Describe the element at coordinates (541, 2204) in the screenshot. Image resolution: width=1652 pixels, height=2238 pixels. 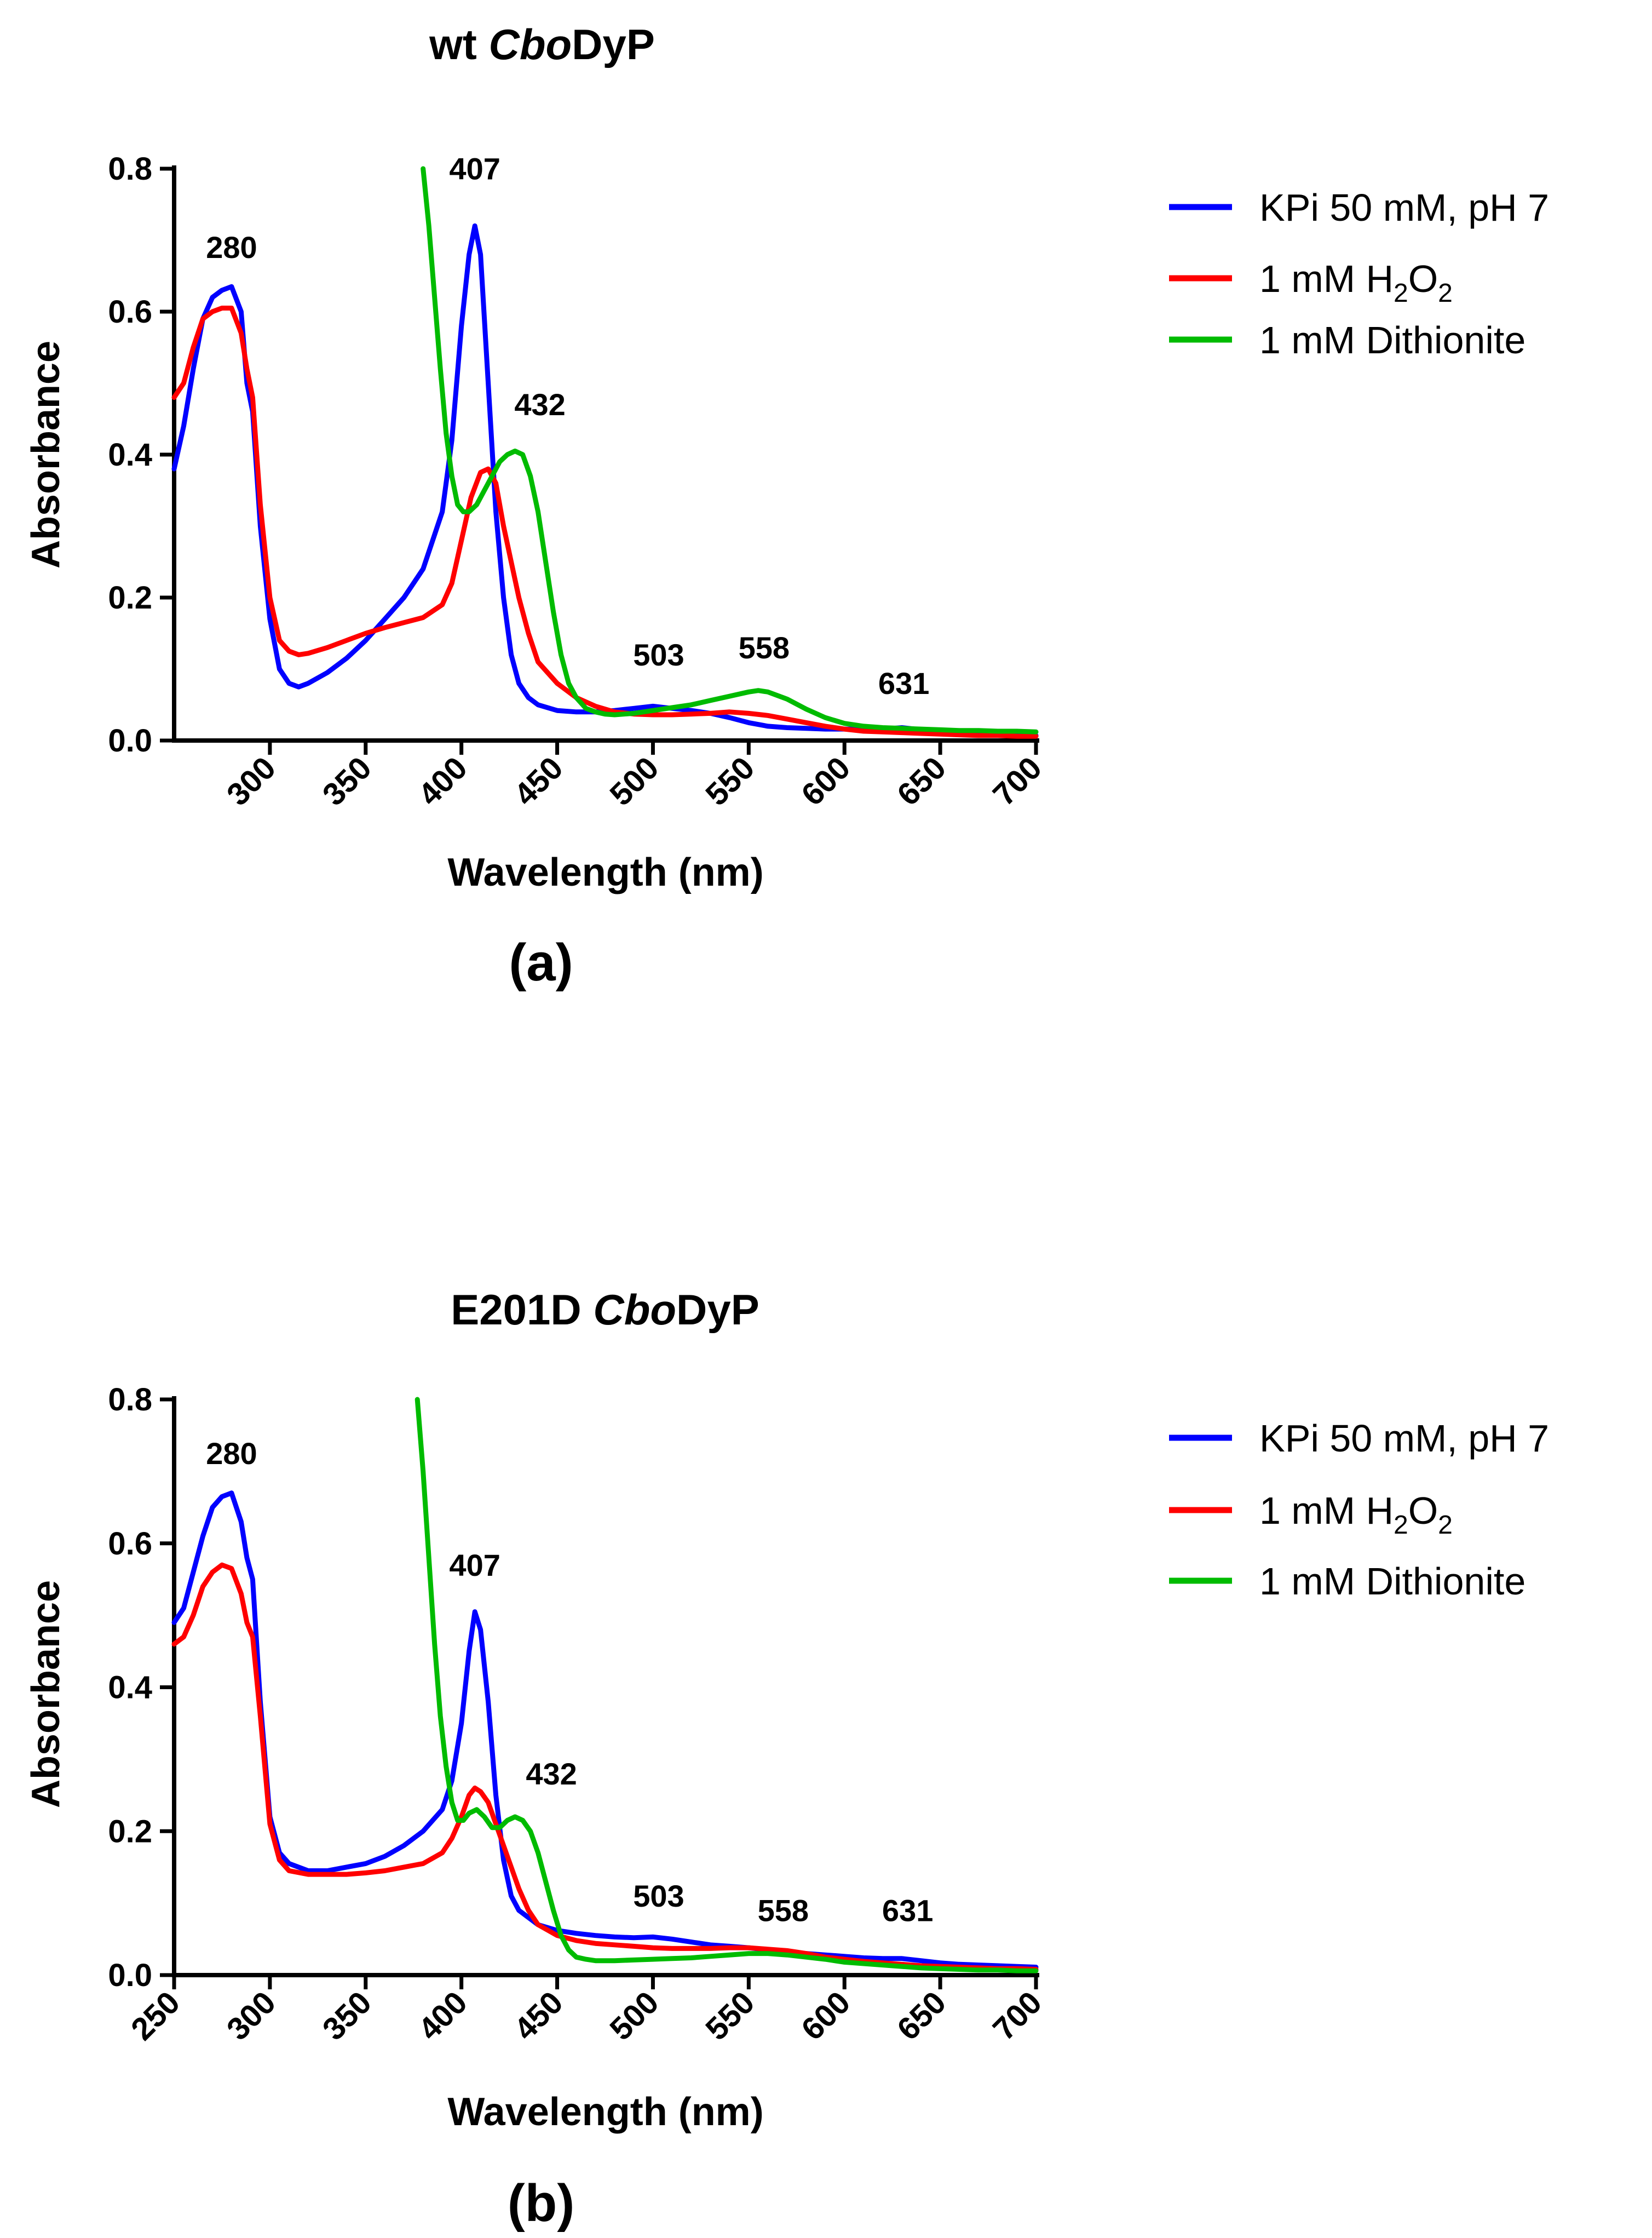
I see `panel-label-b: (b)` at that location.